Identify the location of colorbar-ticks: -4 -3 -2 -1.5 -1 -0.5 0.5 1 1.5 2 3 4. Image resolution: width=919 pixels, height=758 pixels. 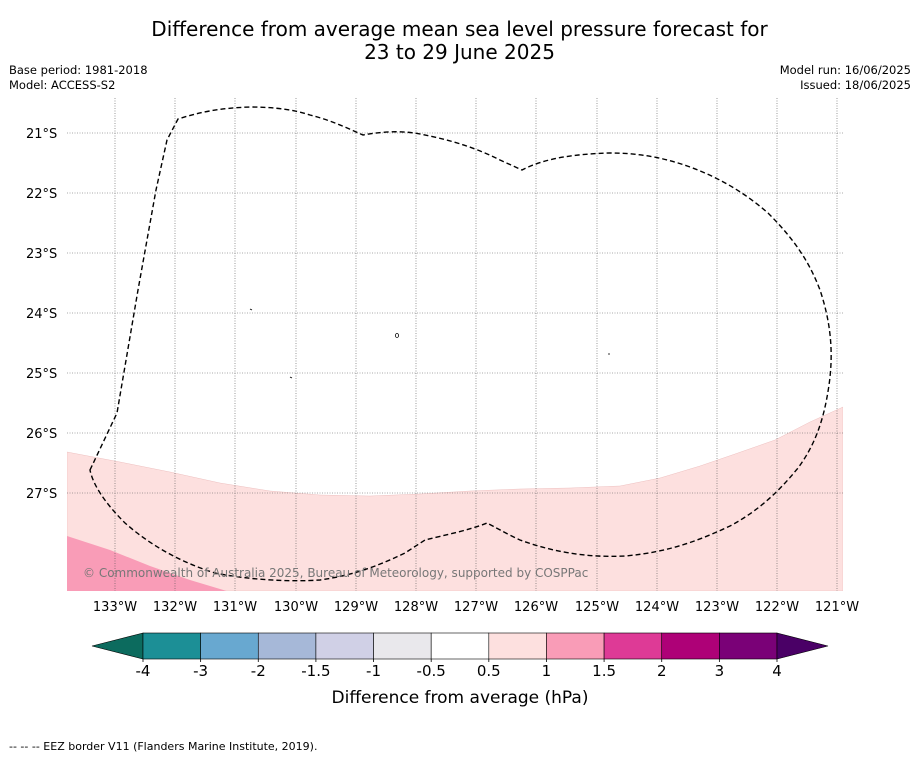
(459, 669).